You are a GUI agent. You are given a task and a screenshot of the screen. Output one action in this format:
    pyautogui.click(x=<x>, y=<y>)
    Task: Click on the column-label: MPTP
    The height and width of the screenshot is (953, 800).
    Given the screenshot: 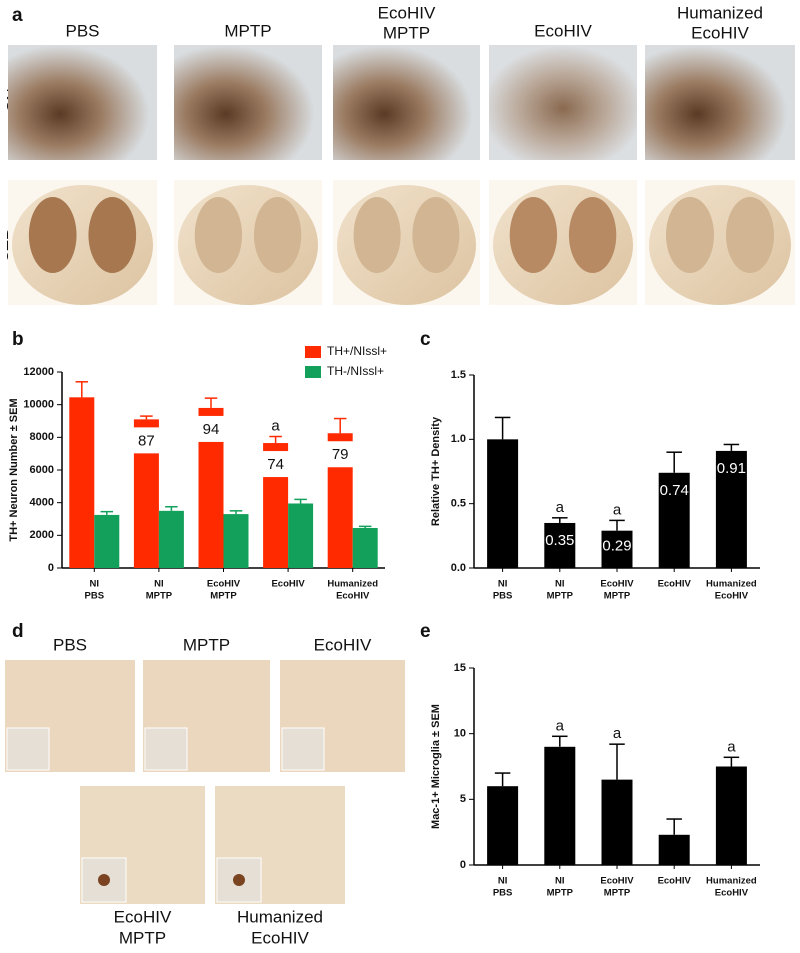 What is the action you would take?
    pyautogui.click(x=406, y=32)
    